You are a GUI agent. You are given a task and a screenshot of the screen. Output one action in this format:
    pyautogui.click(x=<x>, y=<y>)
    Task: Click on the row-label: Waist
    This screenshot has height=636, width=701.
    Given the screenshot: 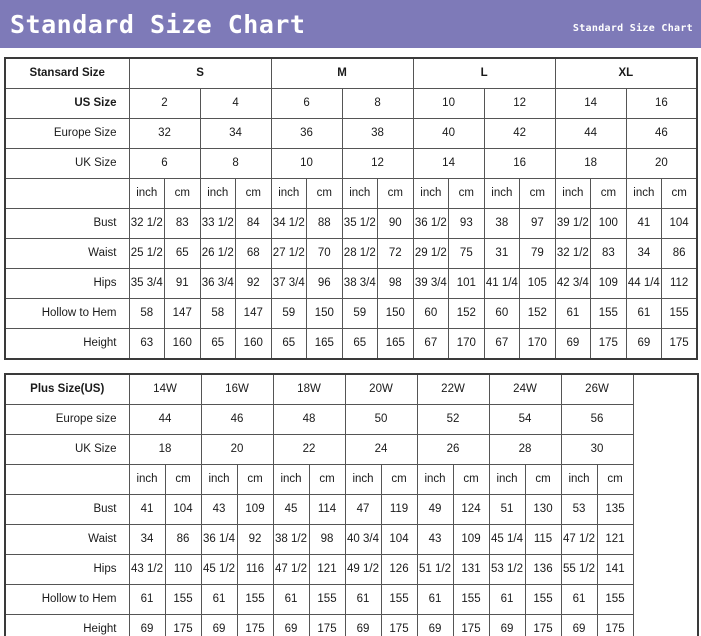 What is the action you would take?
    pyautogui.click(x=67, y=253)
    